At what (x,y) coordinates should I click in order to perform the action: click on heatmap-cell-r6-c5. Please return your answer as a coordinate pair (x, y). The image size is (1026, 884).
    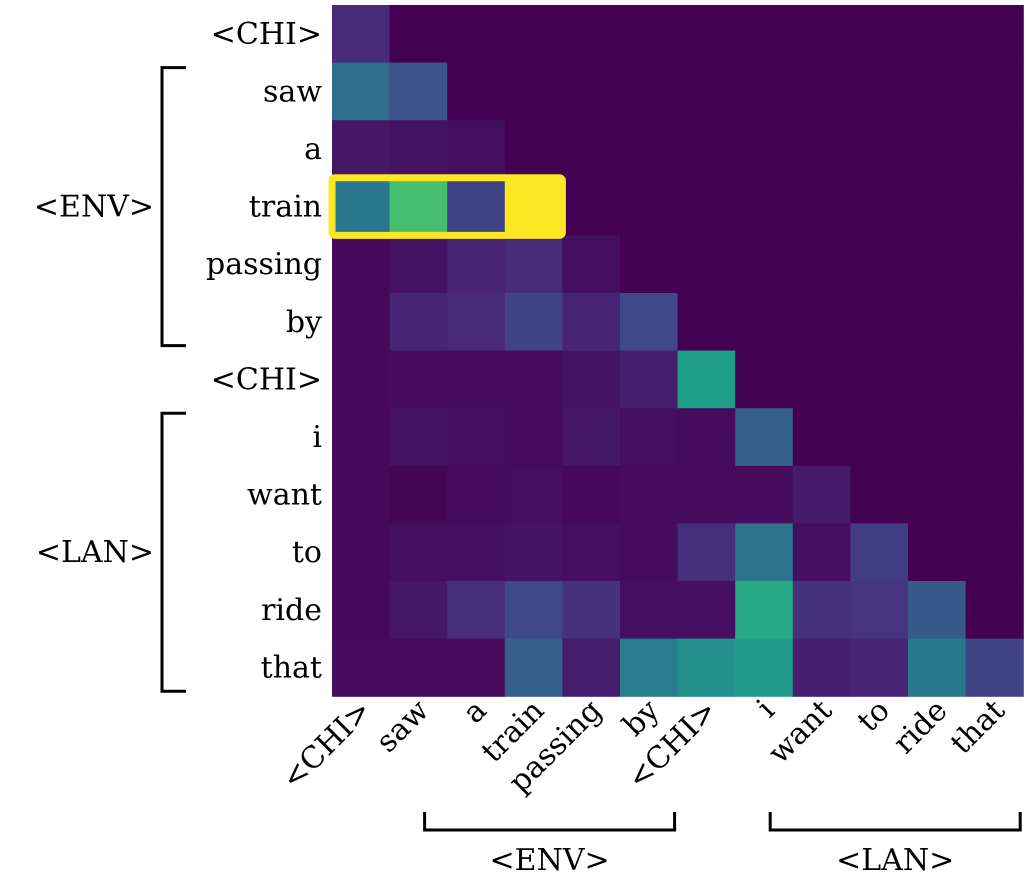
    Looking at the image, I should click on (649, 379).